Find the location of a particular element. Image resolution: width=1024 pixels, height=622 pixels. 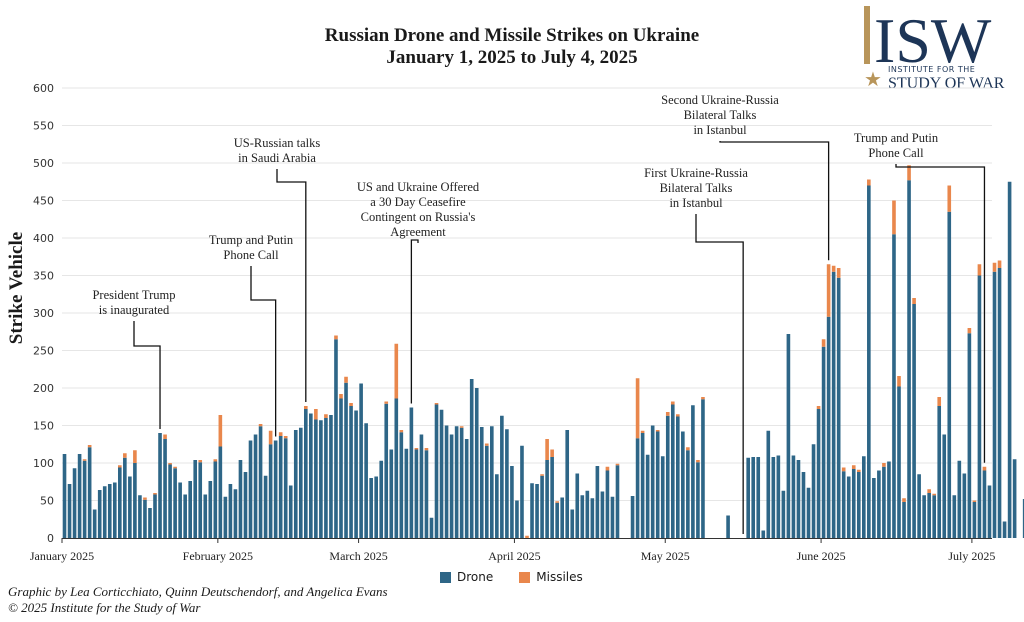

legend-label-missiles: Missiles is located at coordinates (559, 577).